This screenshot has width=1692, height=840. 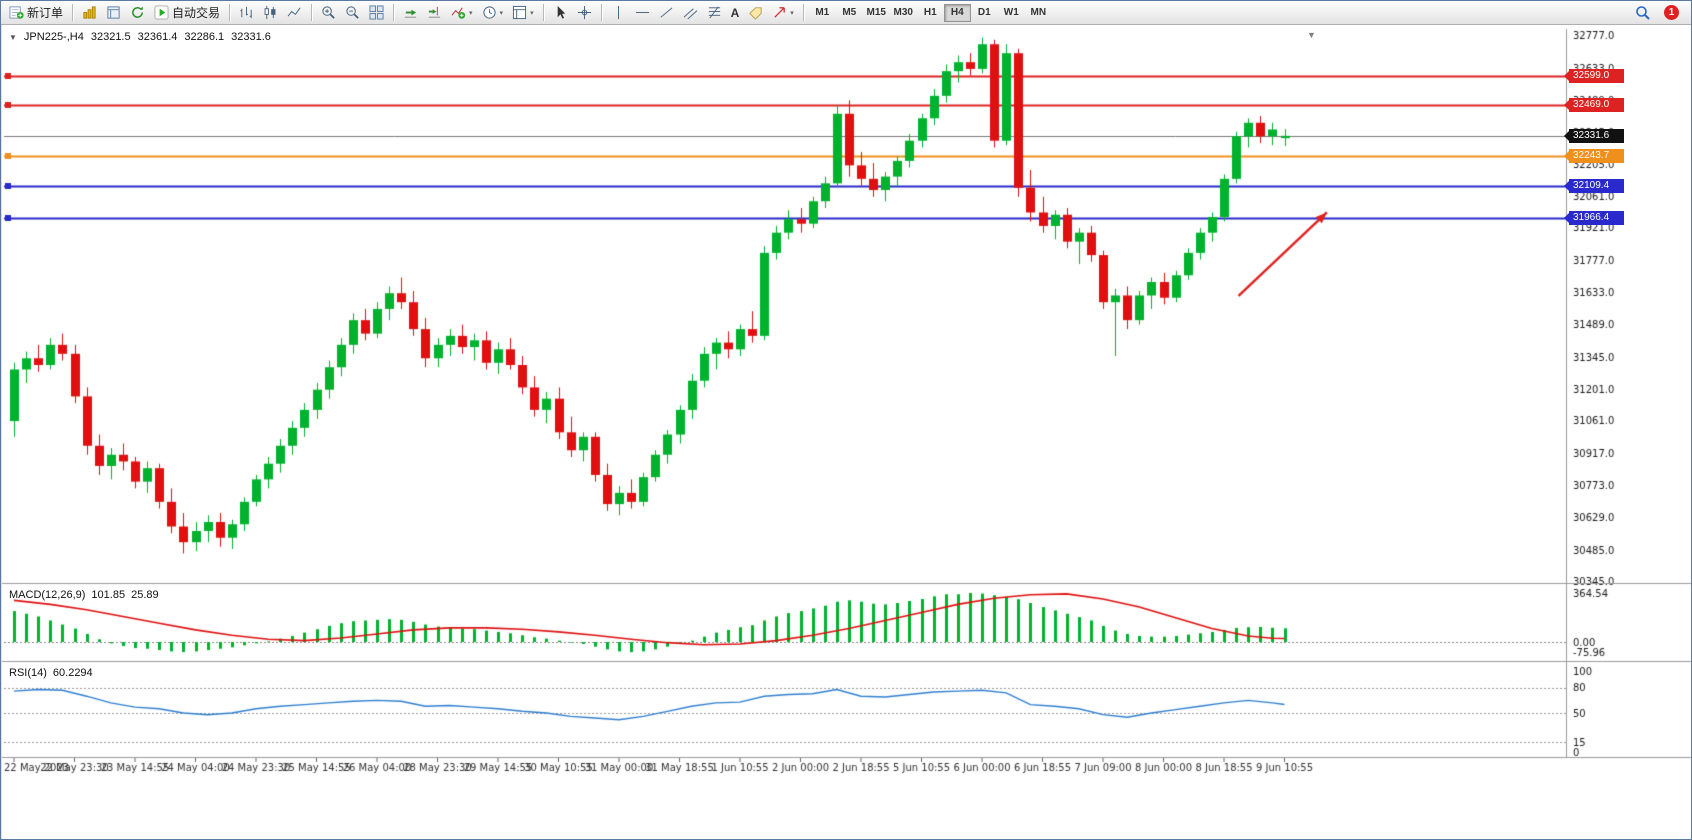 What do you see at coordinates (161, 12) in the screenshot?
I see `autotrading-icon` at bounding box center [161, 12].